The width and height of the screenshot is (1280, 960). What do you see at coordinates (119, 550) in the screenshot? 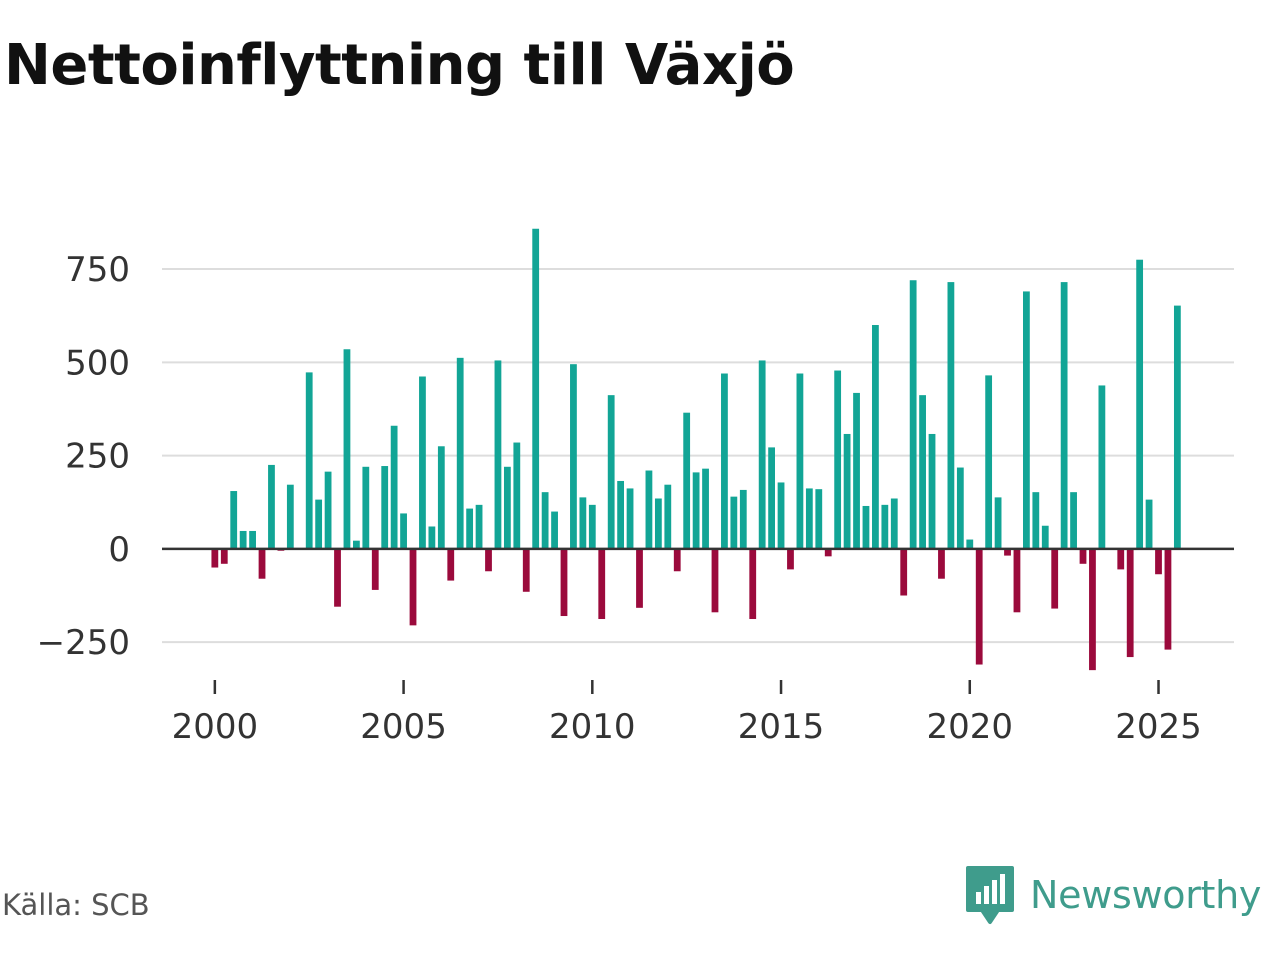
I see `y-tick-label: 0` at bounding box center [119, 550].